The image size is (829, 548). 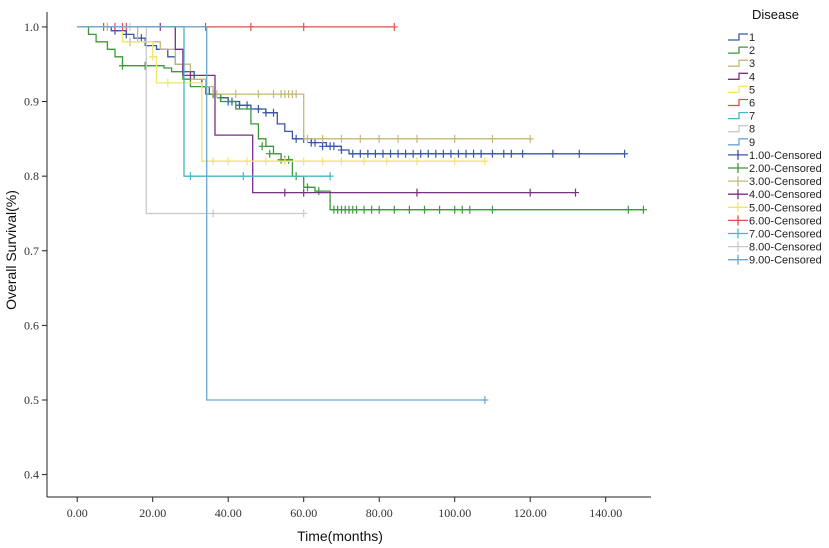 I want to click on legend-entry: 2.00-Censored, so click(x=785, y=169).